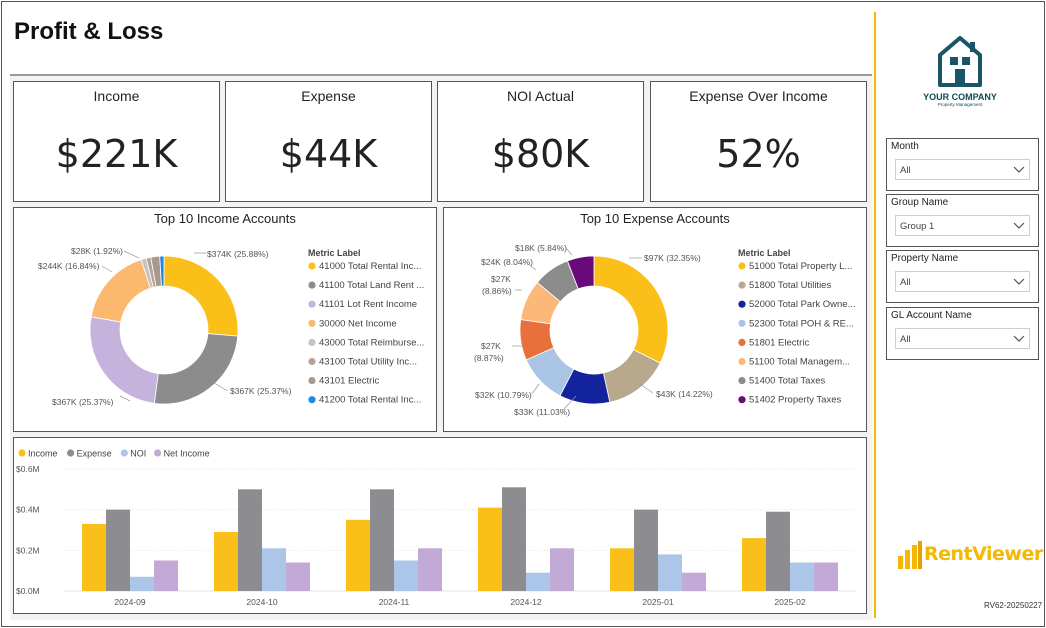 This screenshot has height=628, width=1046. What do you see at coordinates (1013, 605) in the screenshot?
I see `version-label: RV62-20250227` at bounding box center [1013, 605].